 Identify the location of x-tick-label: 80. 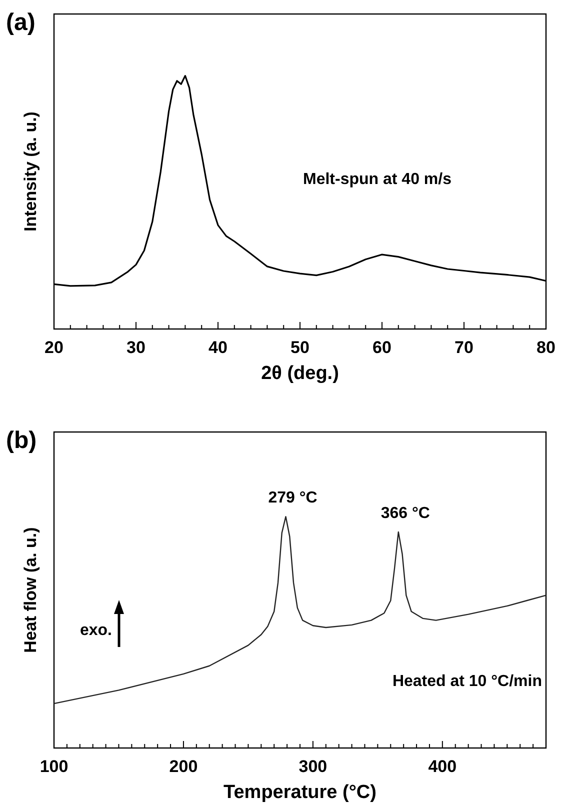
(546, 347).